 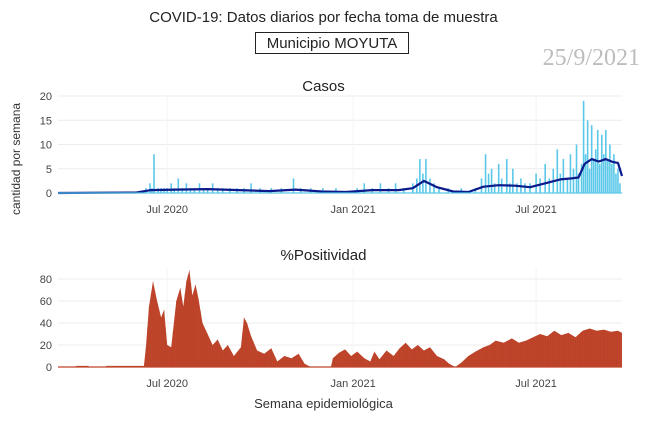 I want to click on moving-average-line, so click(x=340, y=176).